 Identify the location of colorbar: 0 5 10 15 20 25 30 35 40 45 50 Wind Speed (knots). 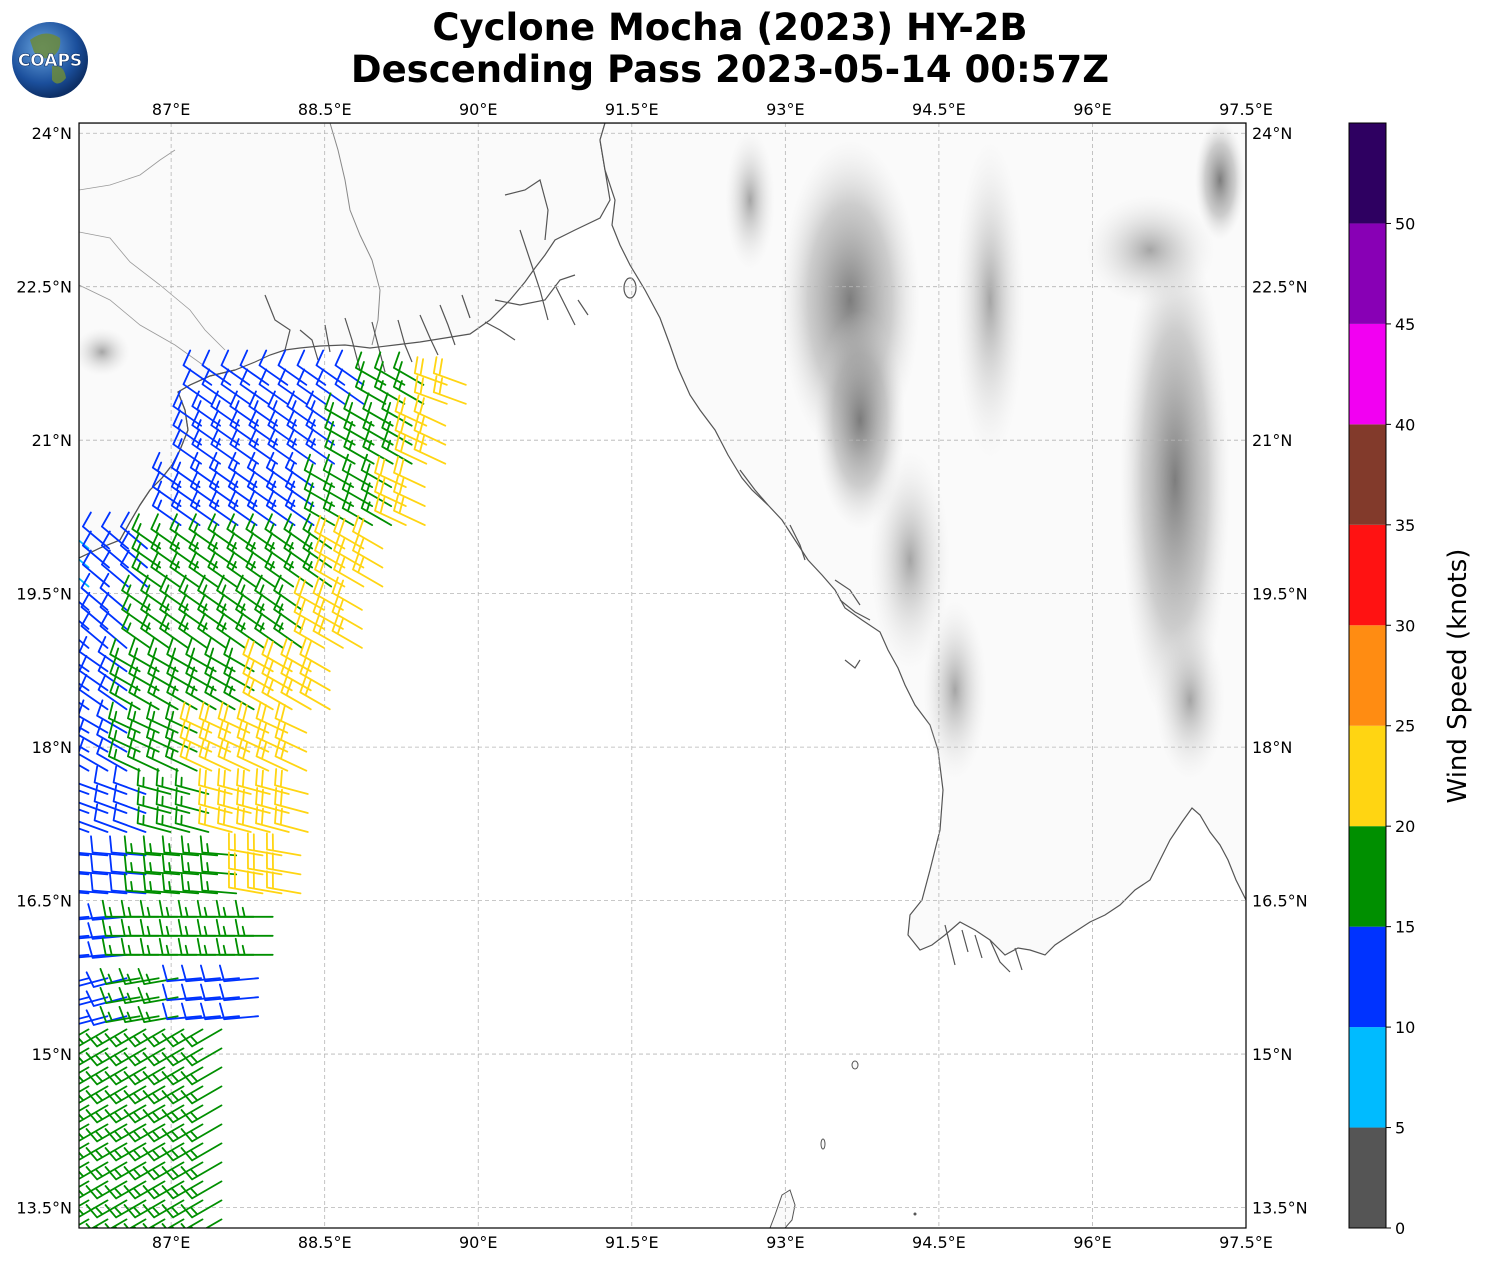
(1410, 680).